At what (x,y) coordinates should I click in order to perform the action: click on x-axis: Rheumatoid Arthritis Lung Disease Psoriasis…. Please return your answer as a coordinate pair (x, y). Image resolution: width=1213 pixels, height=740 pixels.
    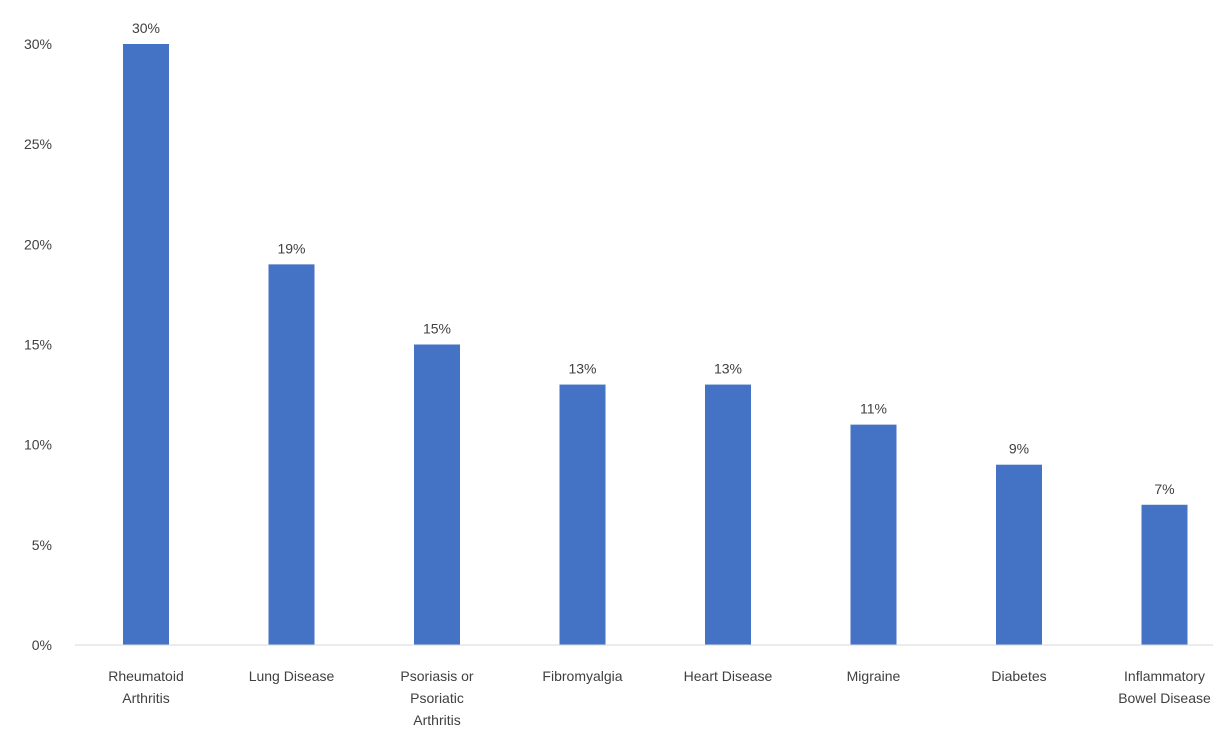
    Looking at the image, I should click on (659, 698).